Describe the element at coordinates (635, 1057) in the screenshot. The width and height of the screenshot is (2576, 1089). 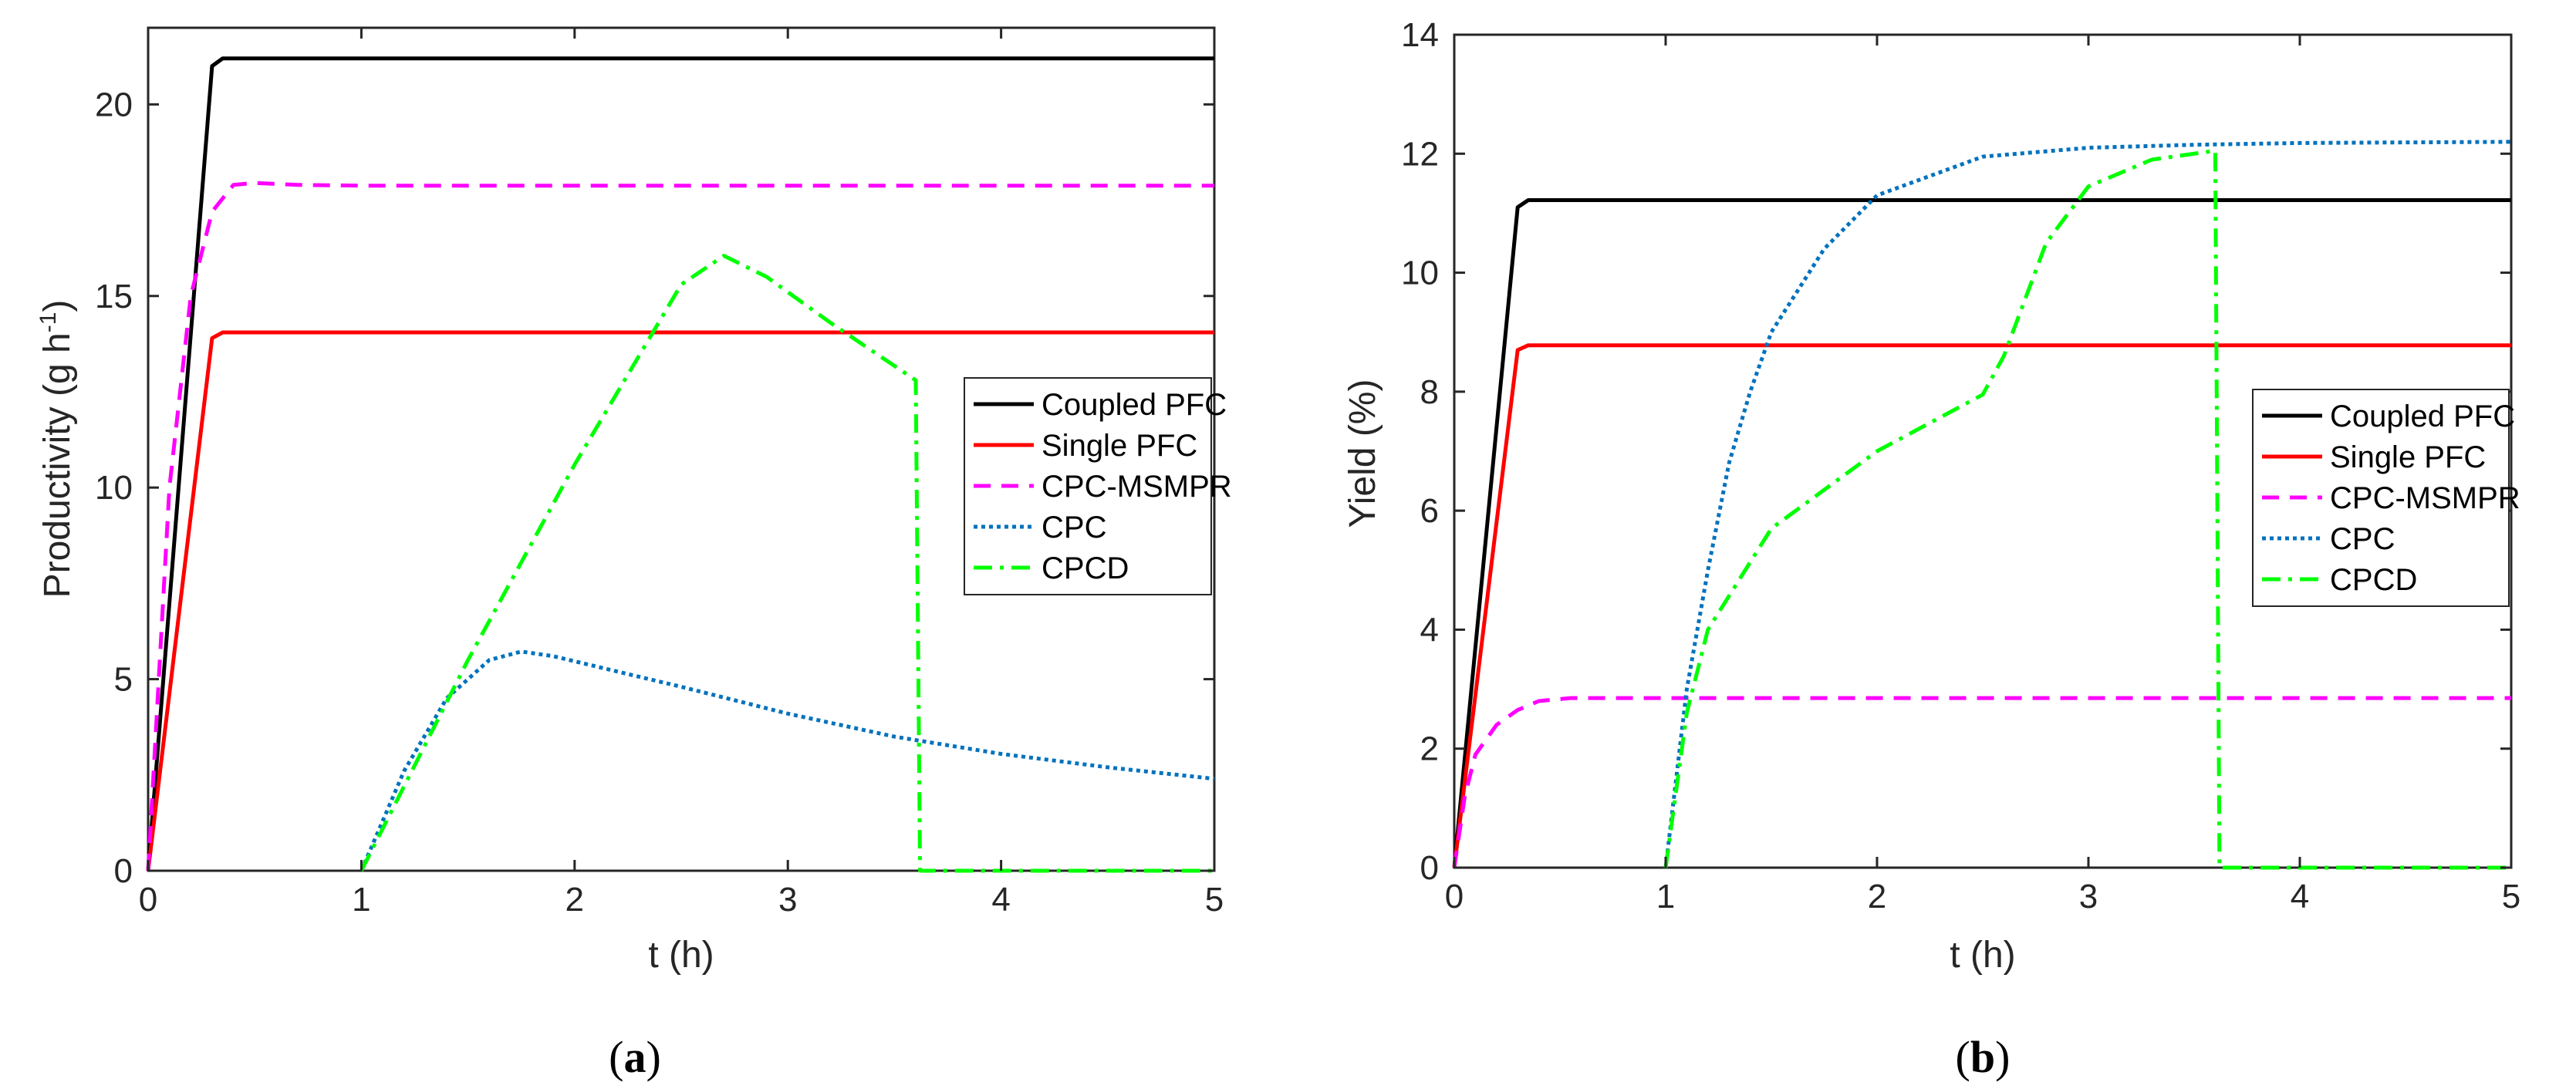
I see `caption-a: (a)` at that location.